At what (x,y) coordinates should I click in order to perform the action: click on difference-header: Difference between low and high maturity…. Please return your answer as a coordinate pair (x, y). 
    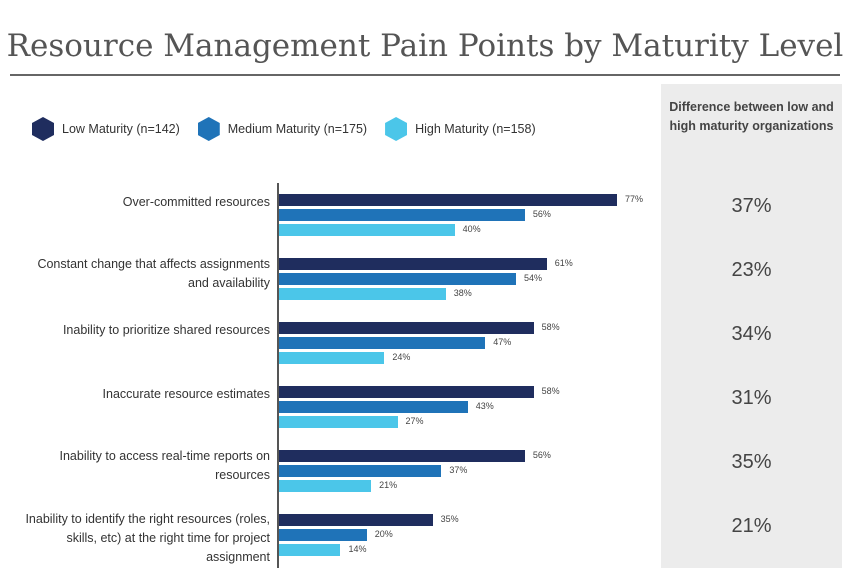
    Looking at the image, I should click on (751, 116).